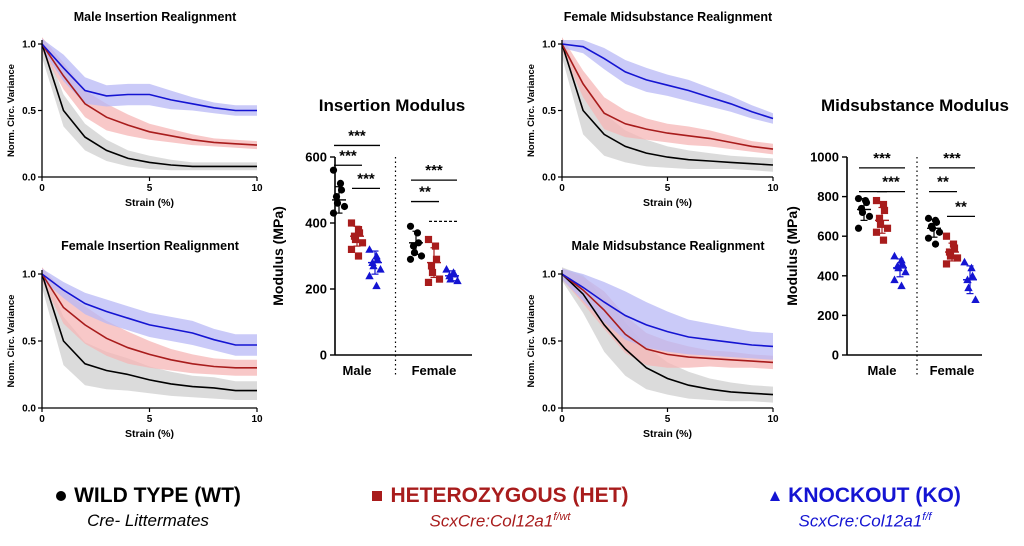 The image size is (1024, 546). Describe the element at coordinates (509, 495) in the screenshot. I see `legend-het-label: HETEROZYGOUS (HET)` at that location.